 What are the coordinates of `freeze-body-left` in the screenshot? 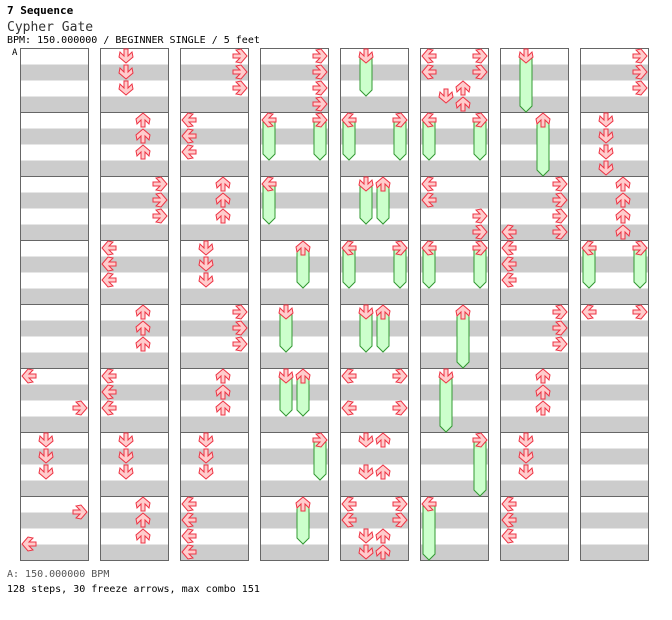 It's located at (429, 532).